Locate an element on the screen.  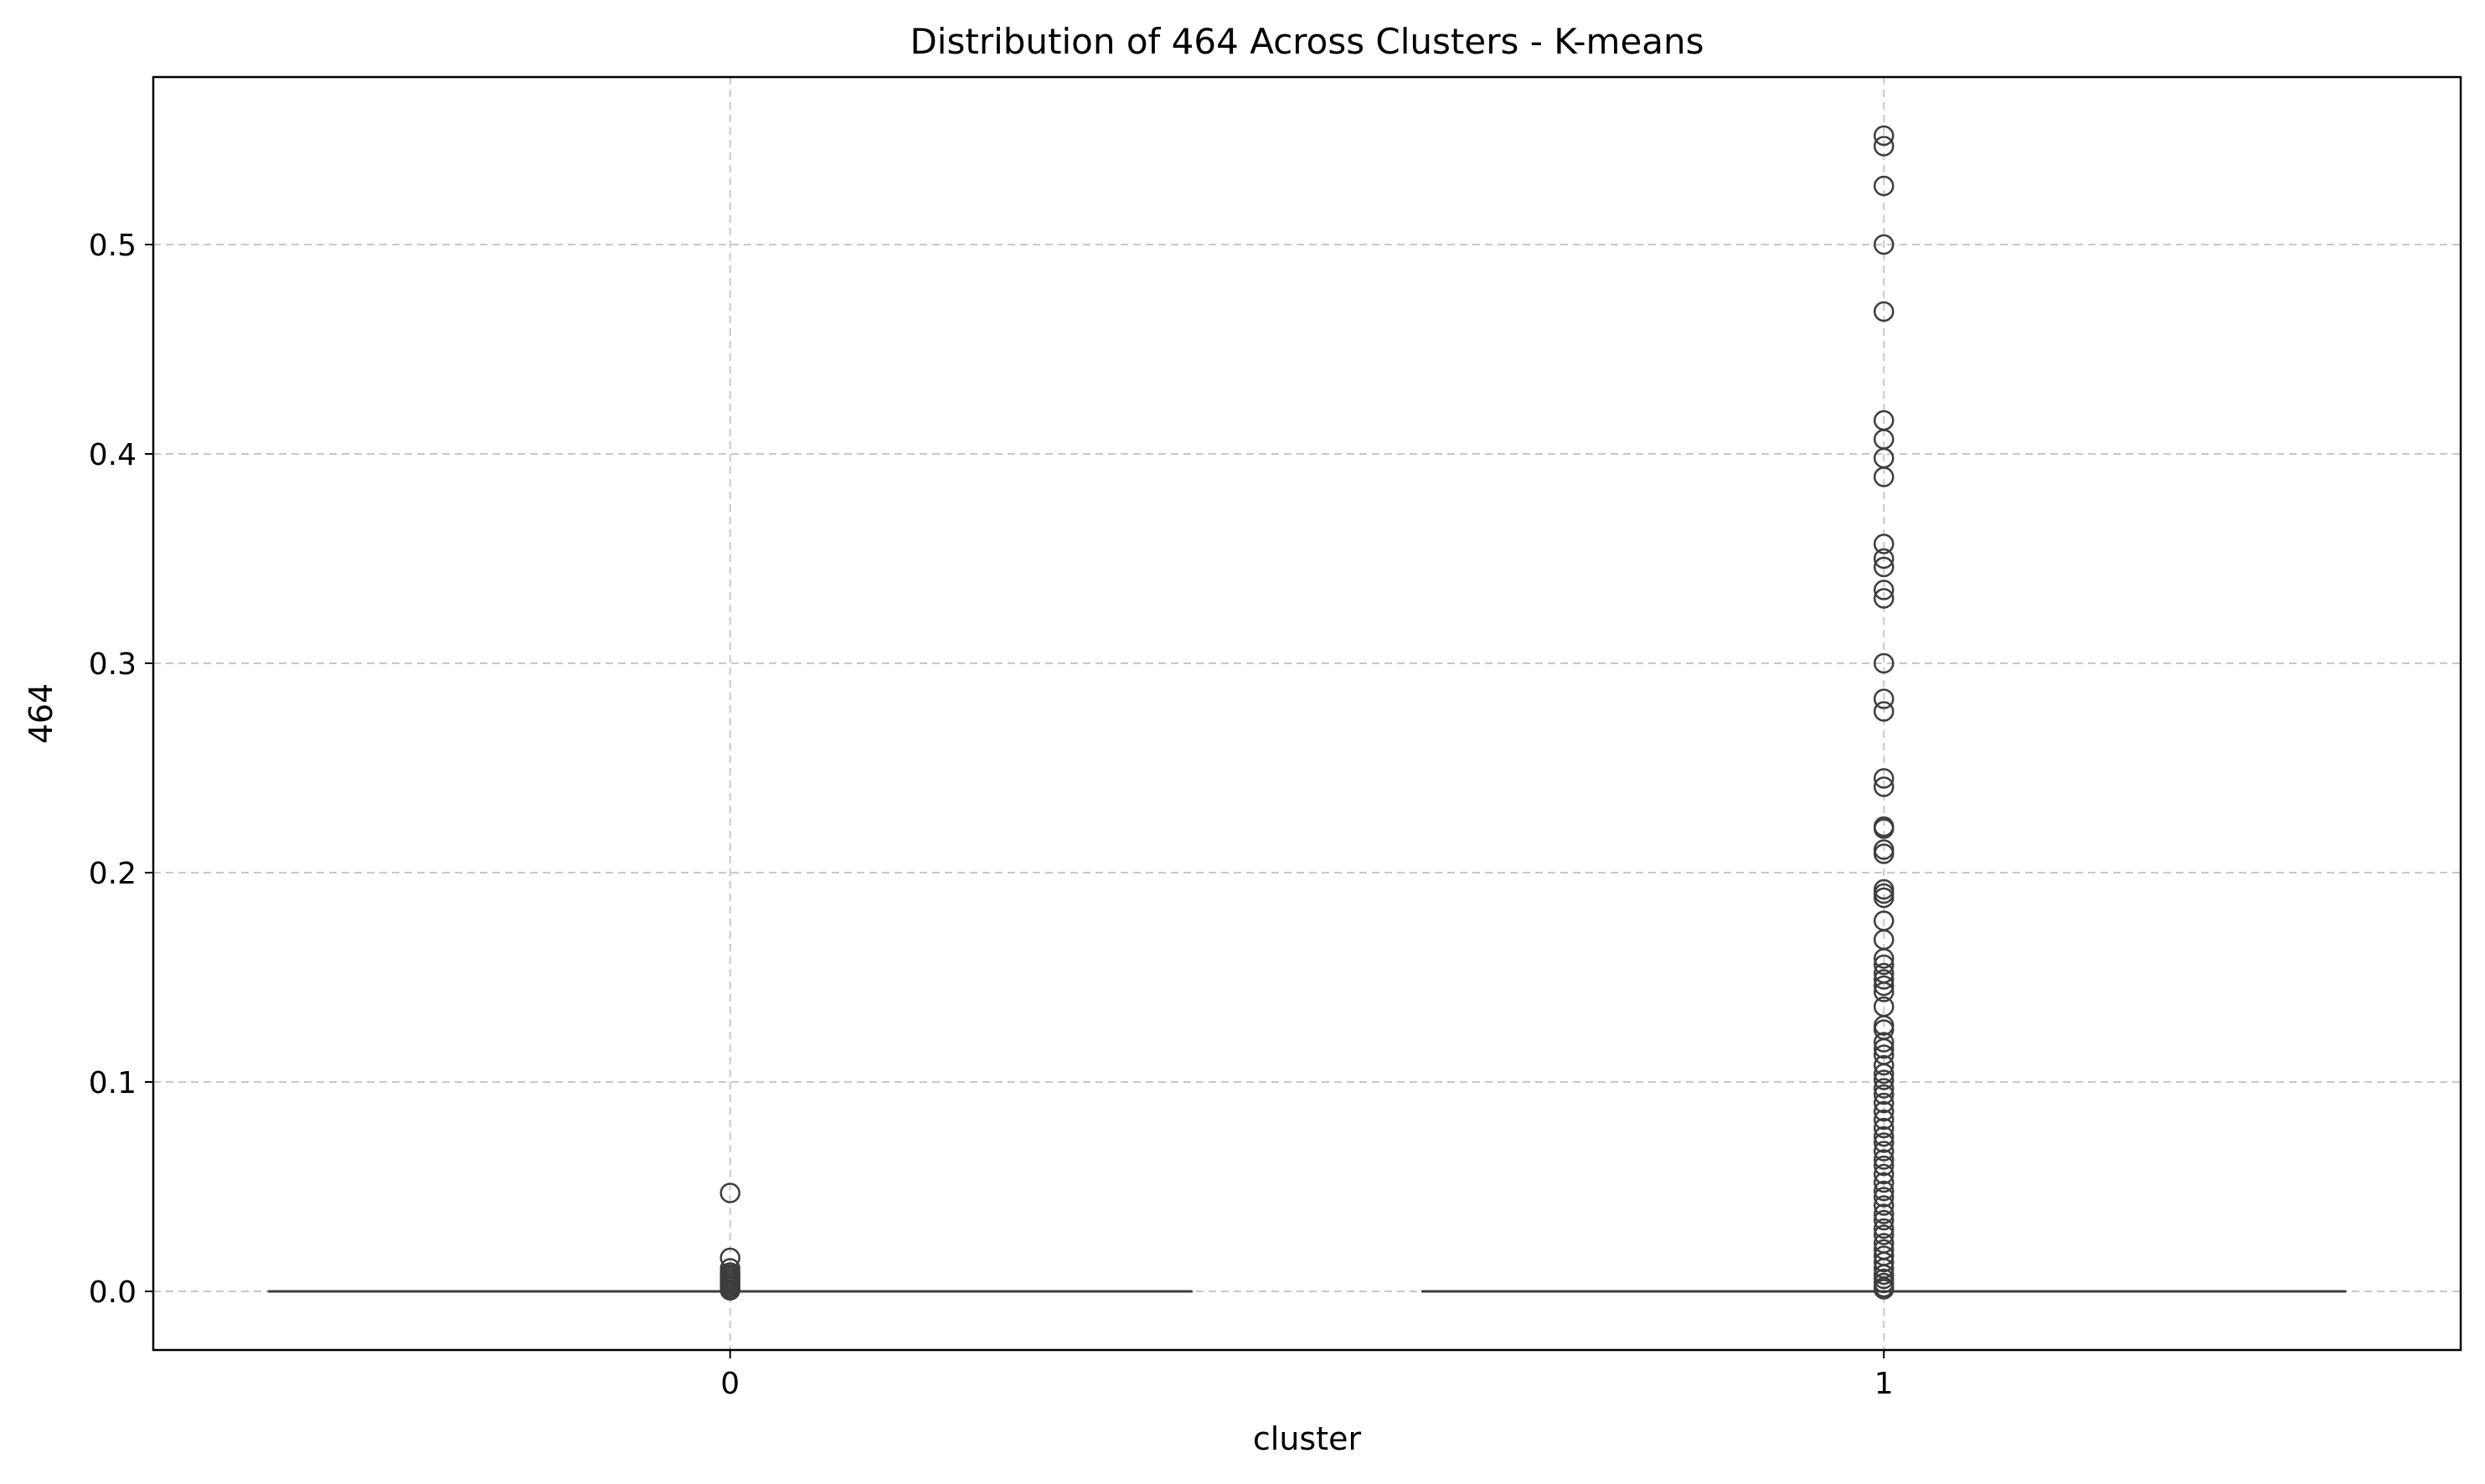
y-tick-label: 0.3 is located at coordinates (113, 664).